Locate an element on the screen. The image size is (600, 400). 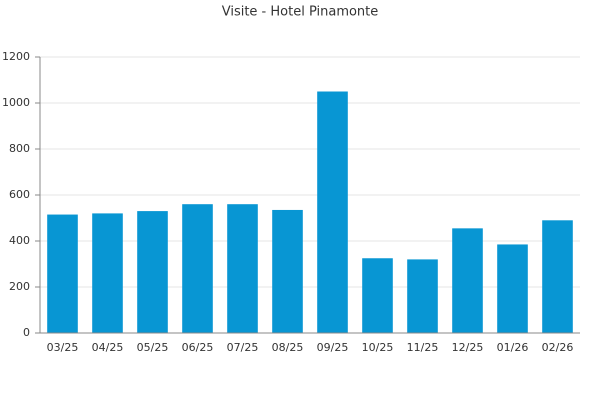
x-tick-label: 03/25 is located at coordinates (63, 347).